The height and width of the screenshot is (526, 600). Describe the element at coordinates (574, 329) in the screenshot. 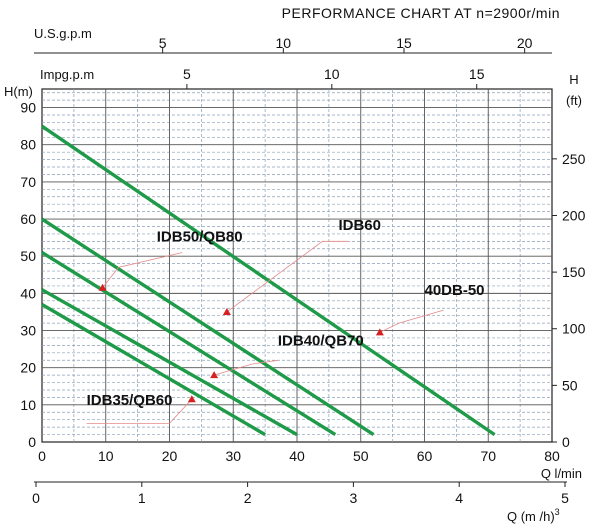

I see `ft-tick-label: 100` at that location.